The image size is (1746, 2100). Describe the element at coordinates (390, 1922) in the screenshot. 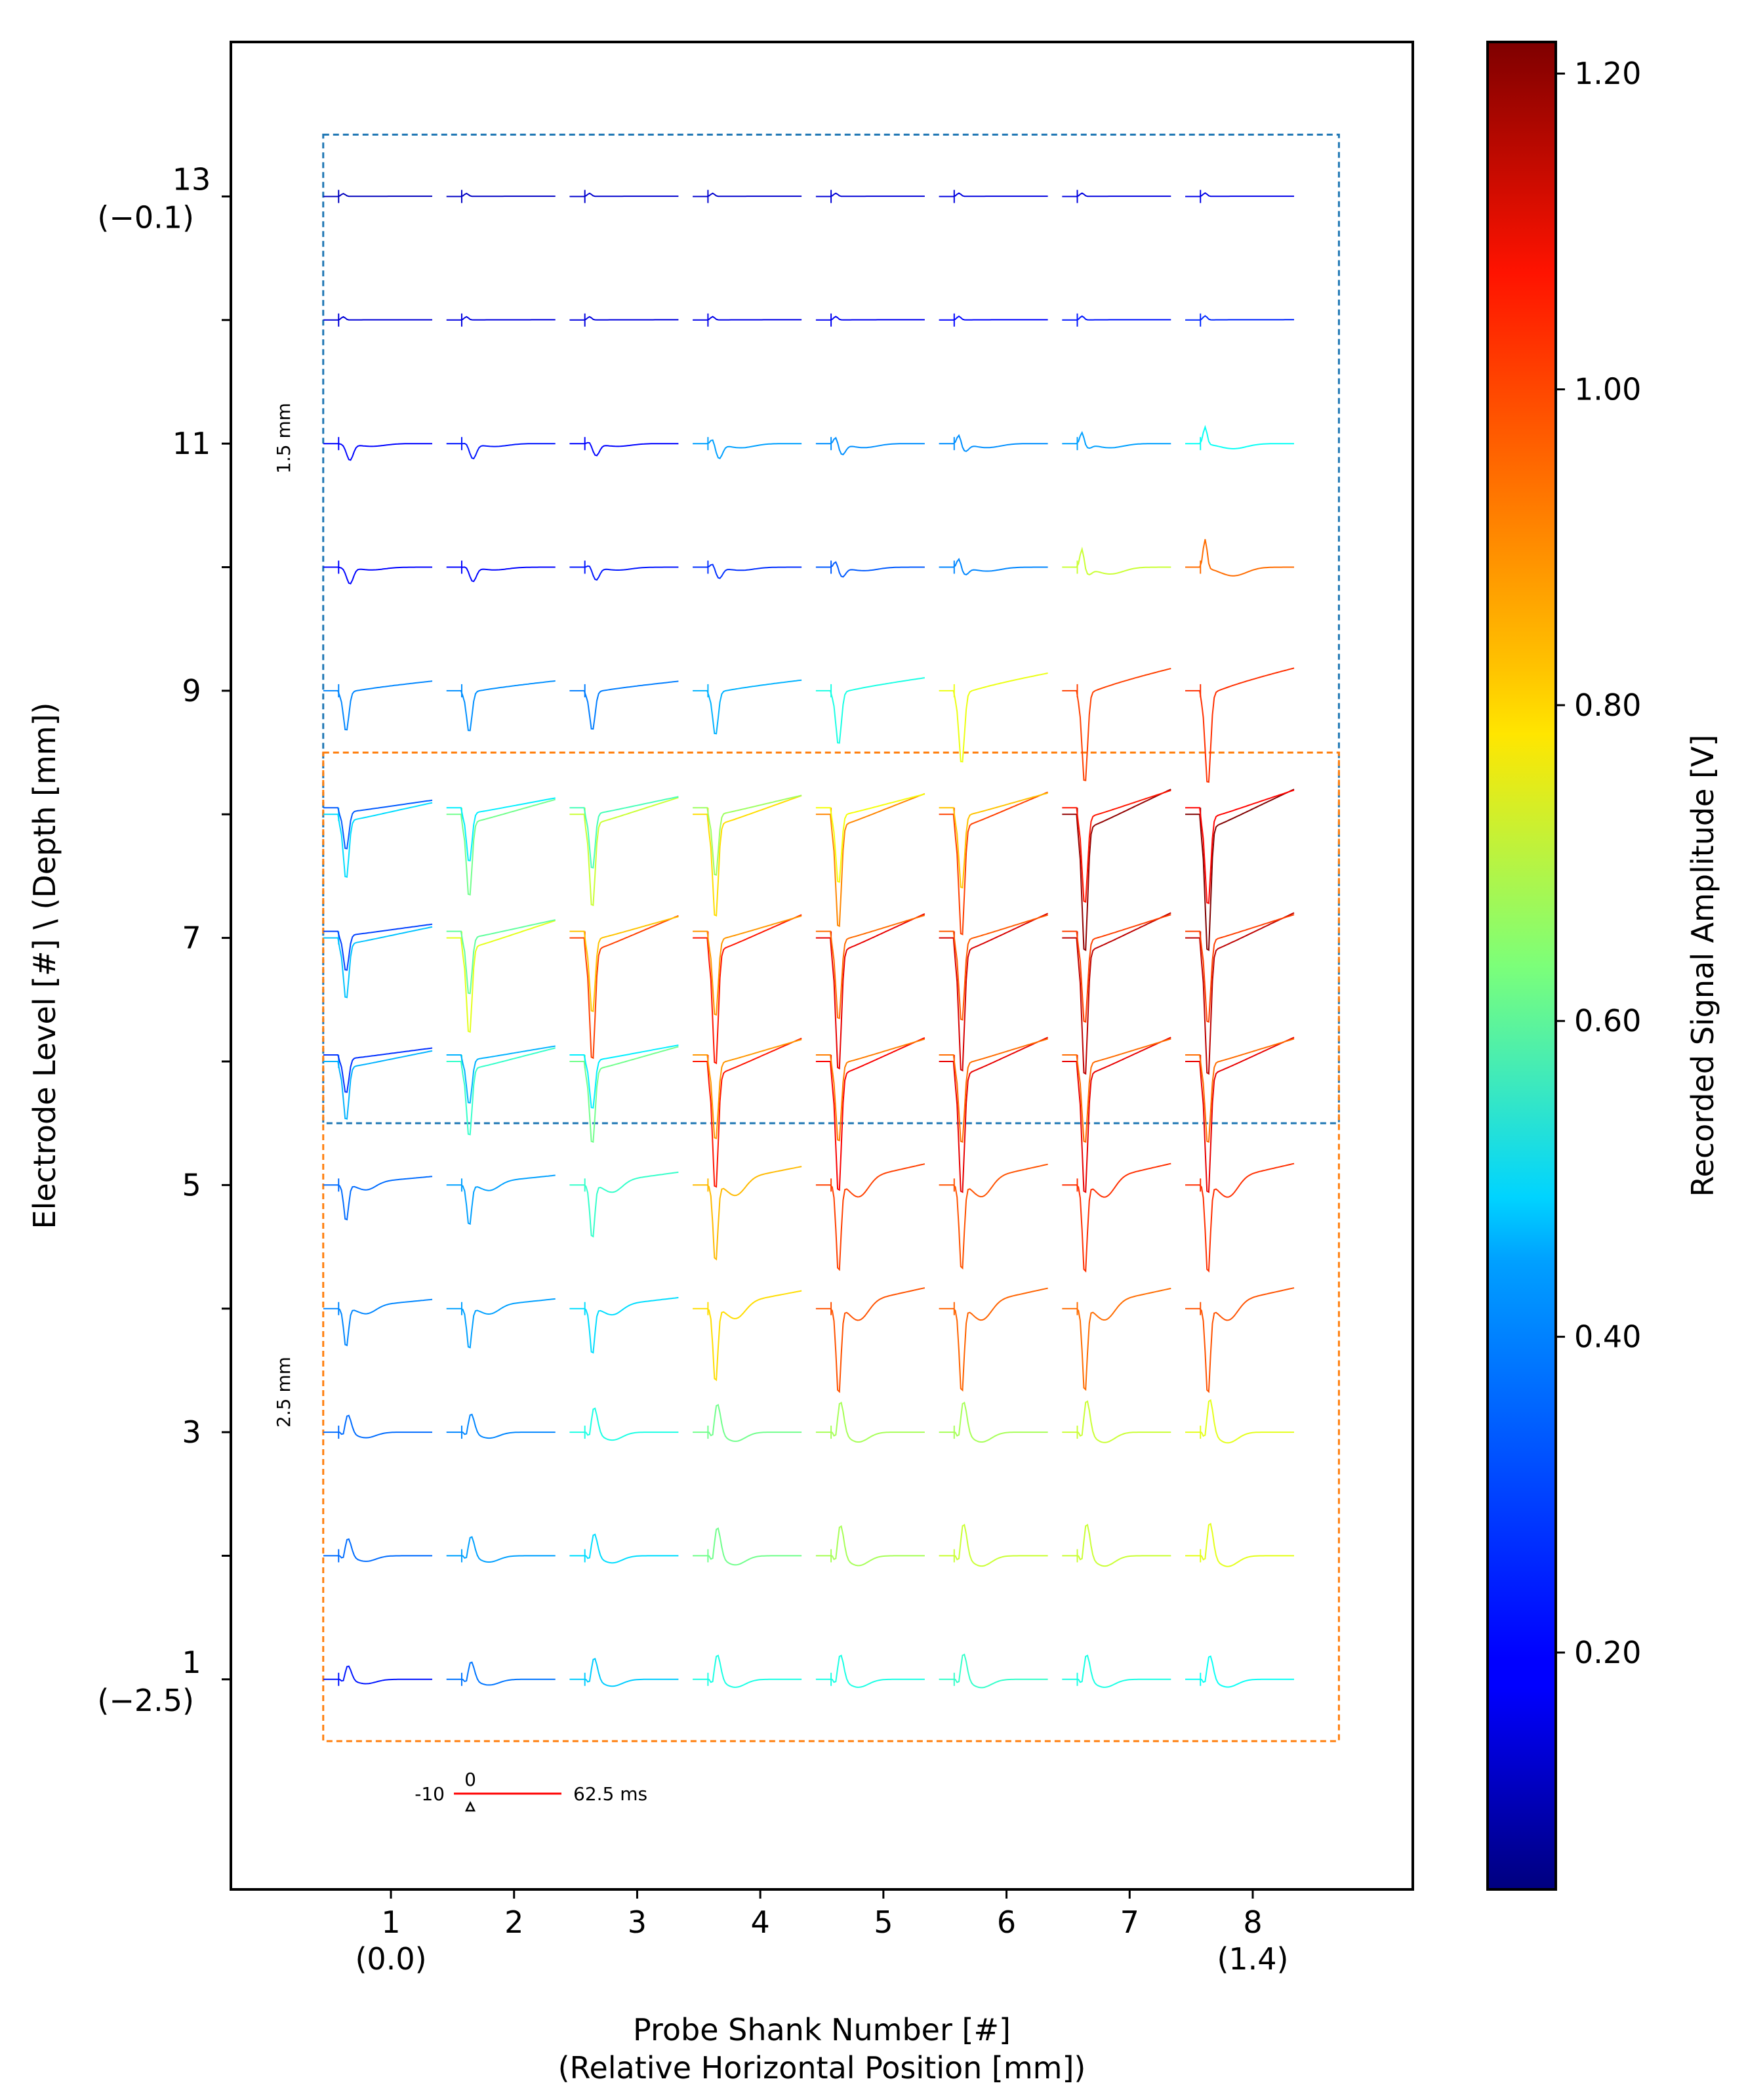

I see `x-tick-label: 1` at that location.